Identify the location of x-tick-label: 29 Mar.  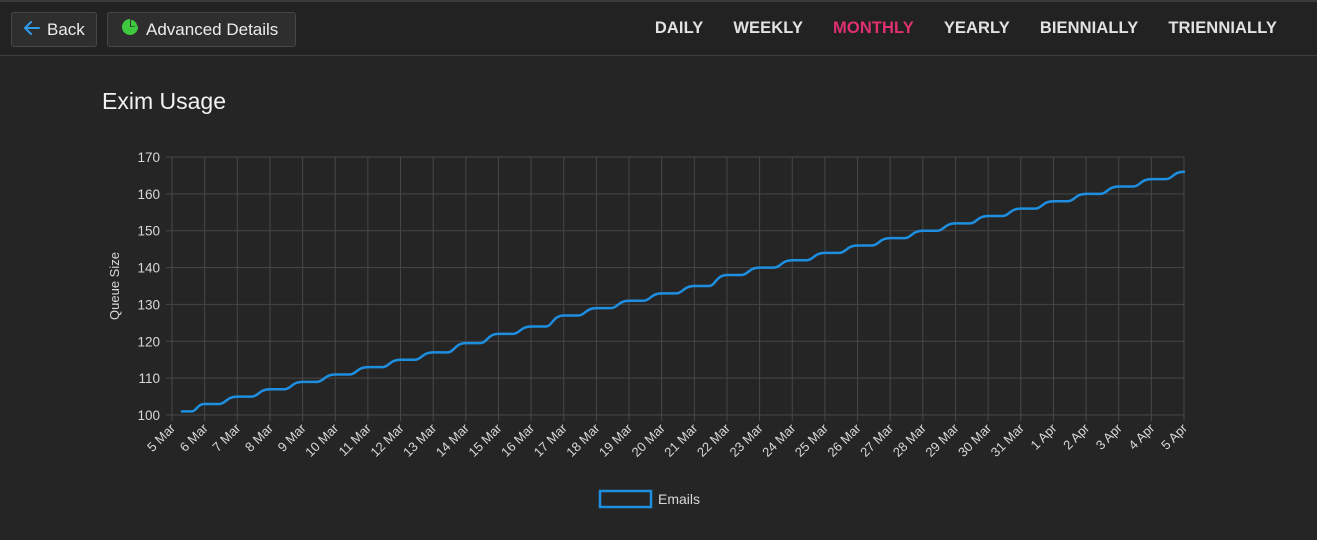
(942, 440).